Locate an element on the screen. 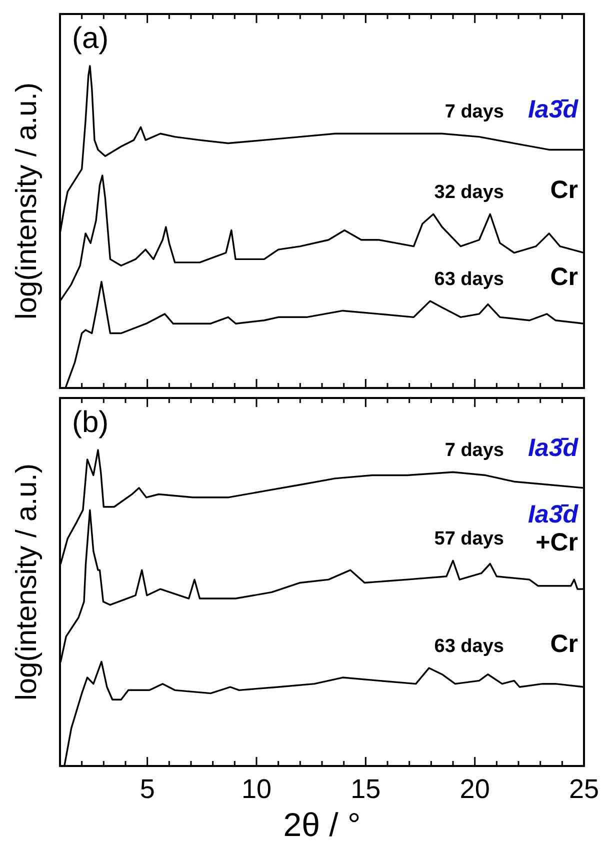  x-tick-label: 25 is located at coordinates (584, 789).